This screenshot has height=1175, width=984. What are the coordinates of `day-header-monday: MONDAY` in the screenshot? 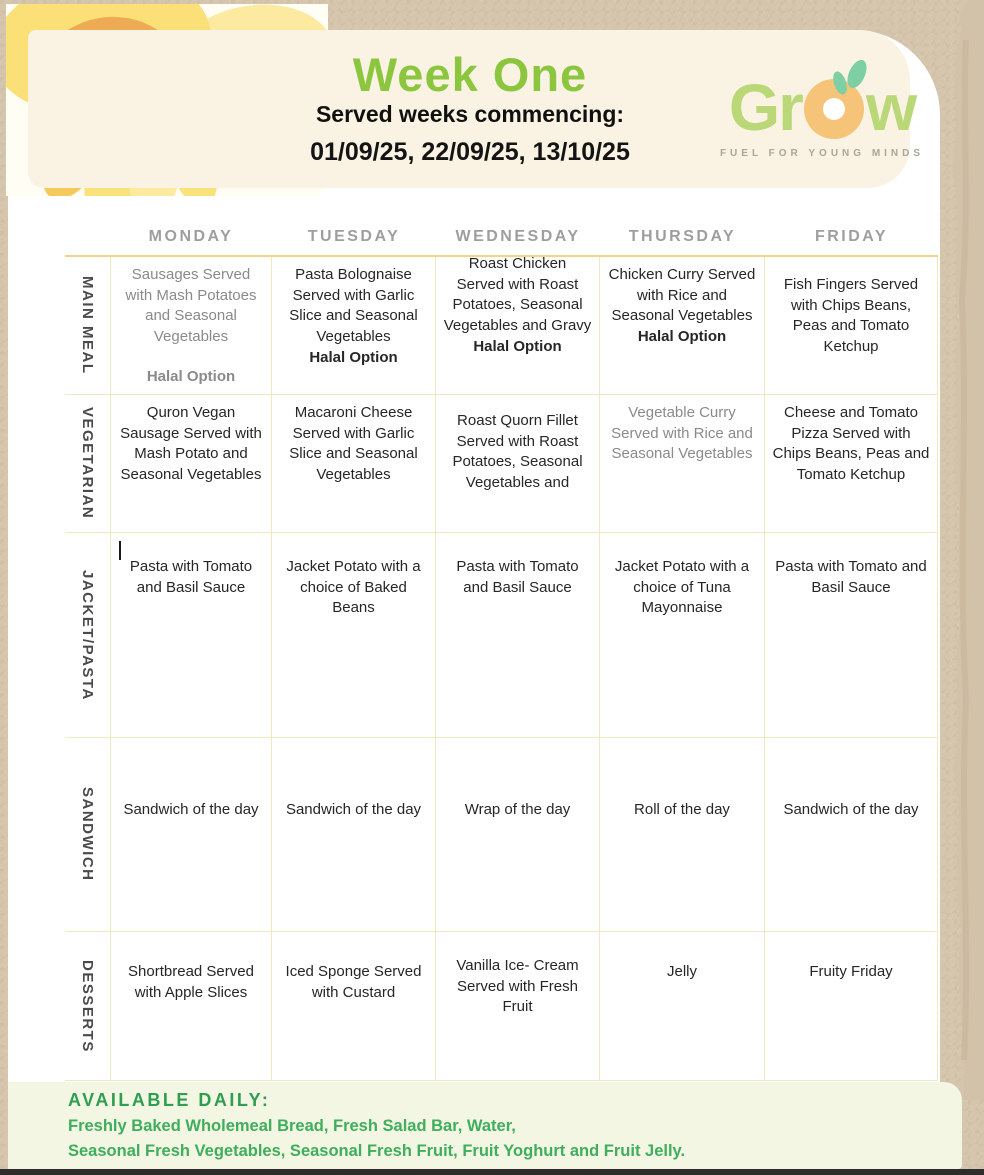 It's located at (191, 236).